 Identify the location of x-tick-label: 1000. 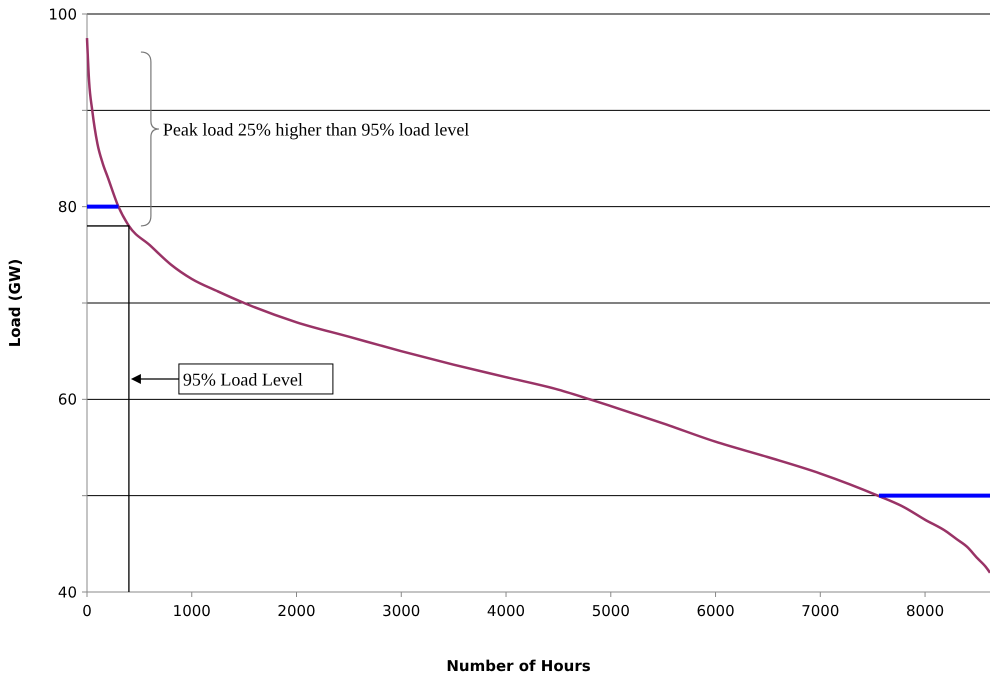
(191, 611).